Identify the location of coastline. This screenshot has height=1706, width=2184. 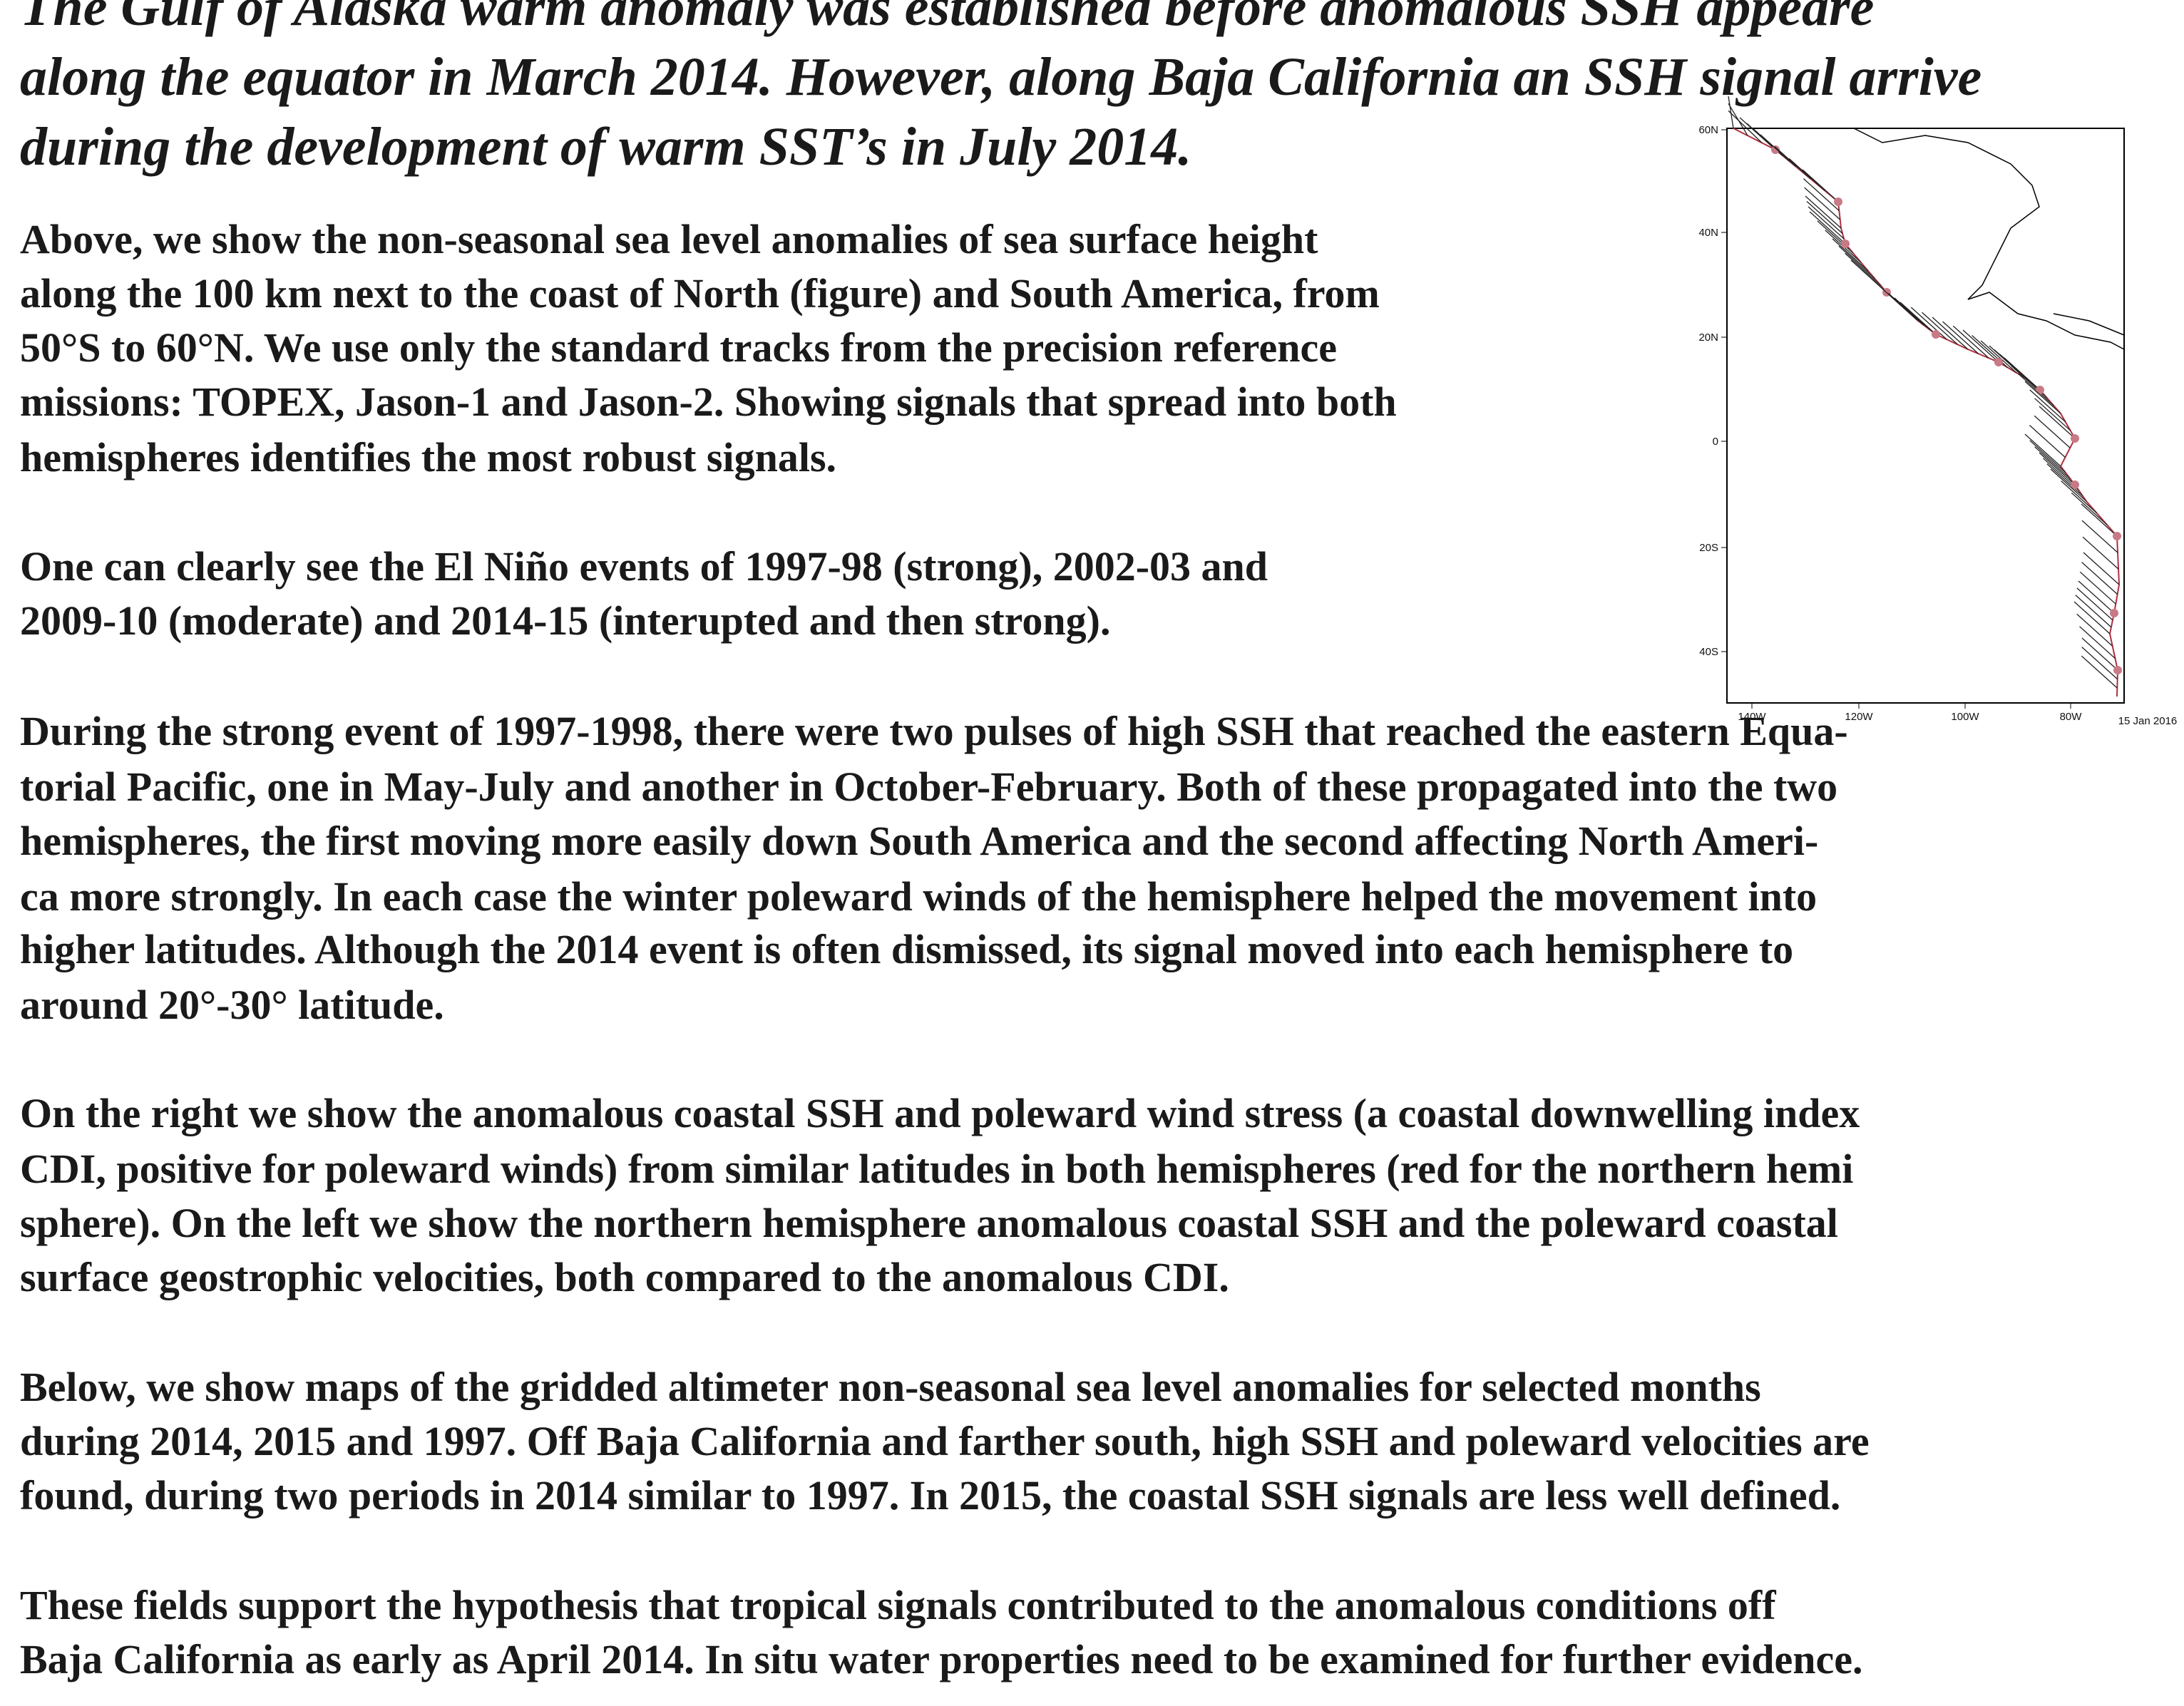
(1927, 412).